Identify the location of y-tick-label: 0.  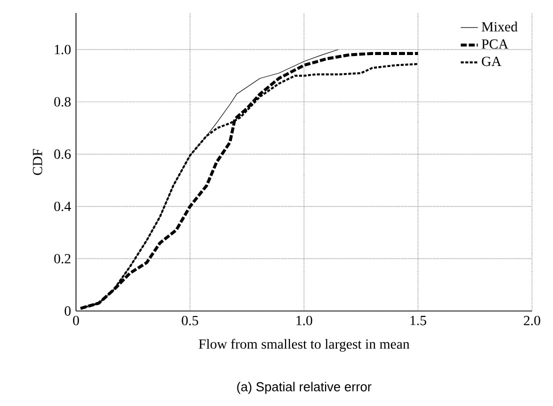
(67, 311).